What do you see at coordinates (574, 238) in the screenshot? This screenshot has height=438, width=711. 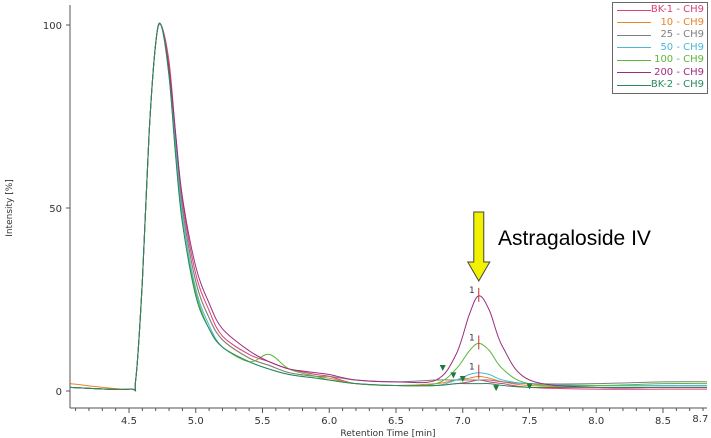 I see `annotation-astragaloside: Astragaloside IV` at bounding box center [574, 238].